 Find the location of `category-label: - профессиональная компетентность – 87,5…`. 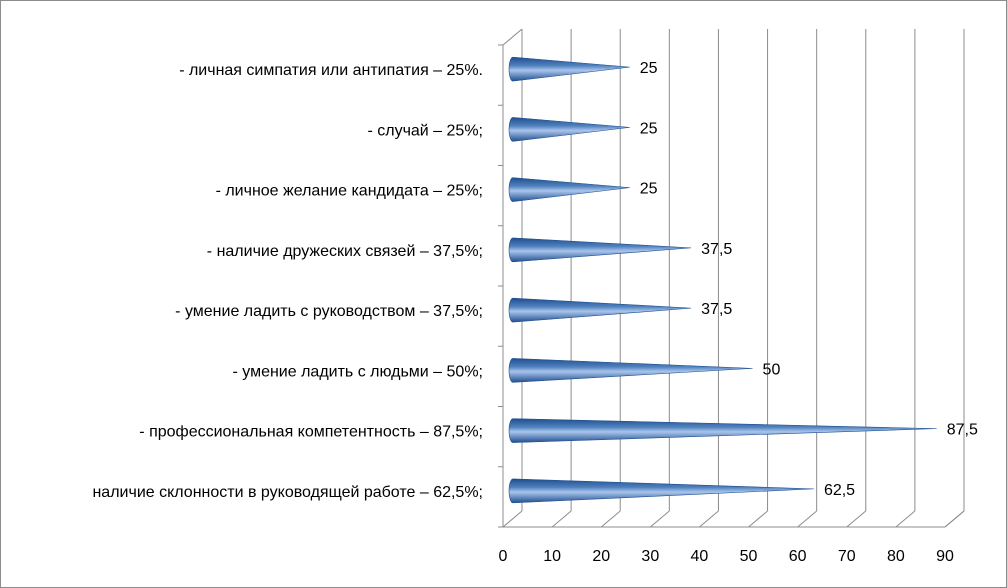

category-label: - профессиональная компетентность – 87,5… is located at coordinates (311, 432).